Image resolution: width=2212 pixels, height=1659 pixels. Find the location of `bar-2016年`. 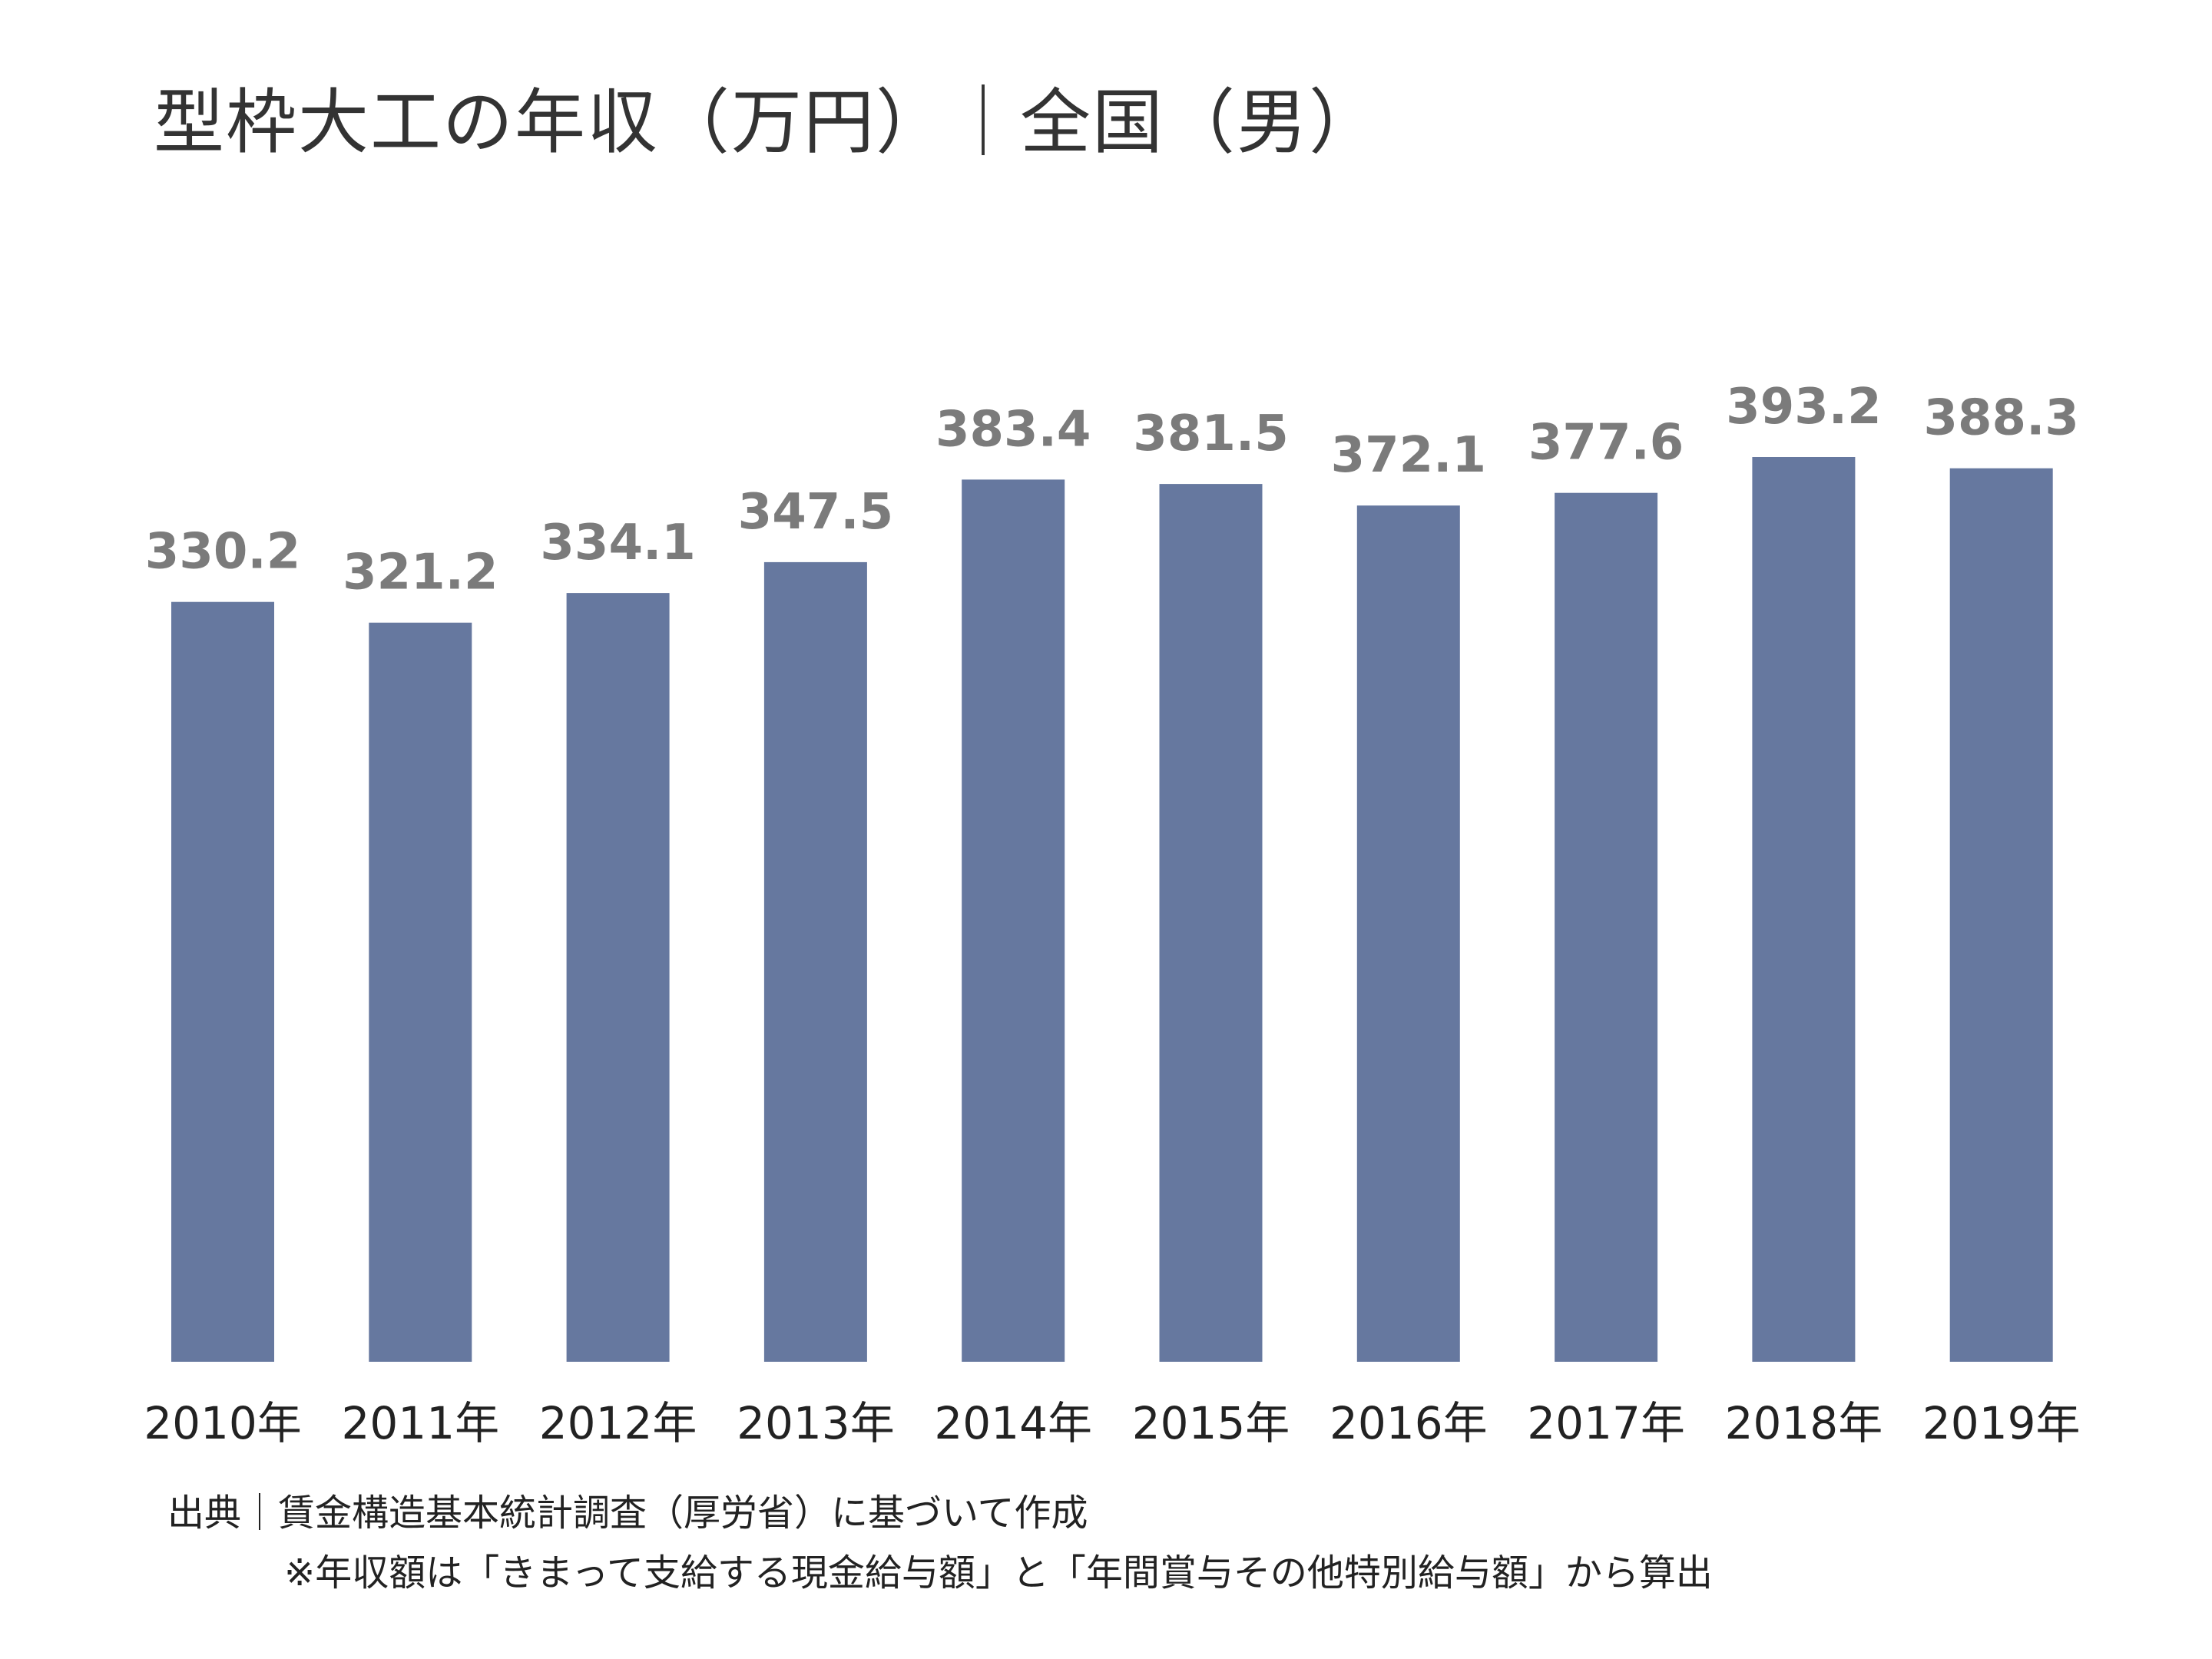

bar-2016年 is located at coordinates (1408, 934).